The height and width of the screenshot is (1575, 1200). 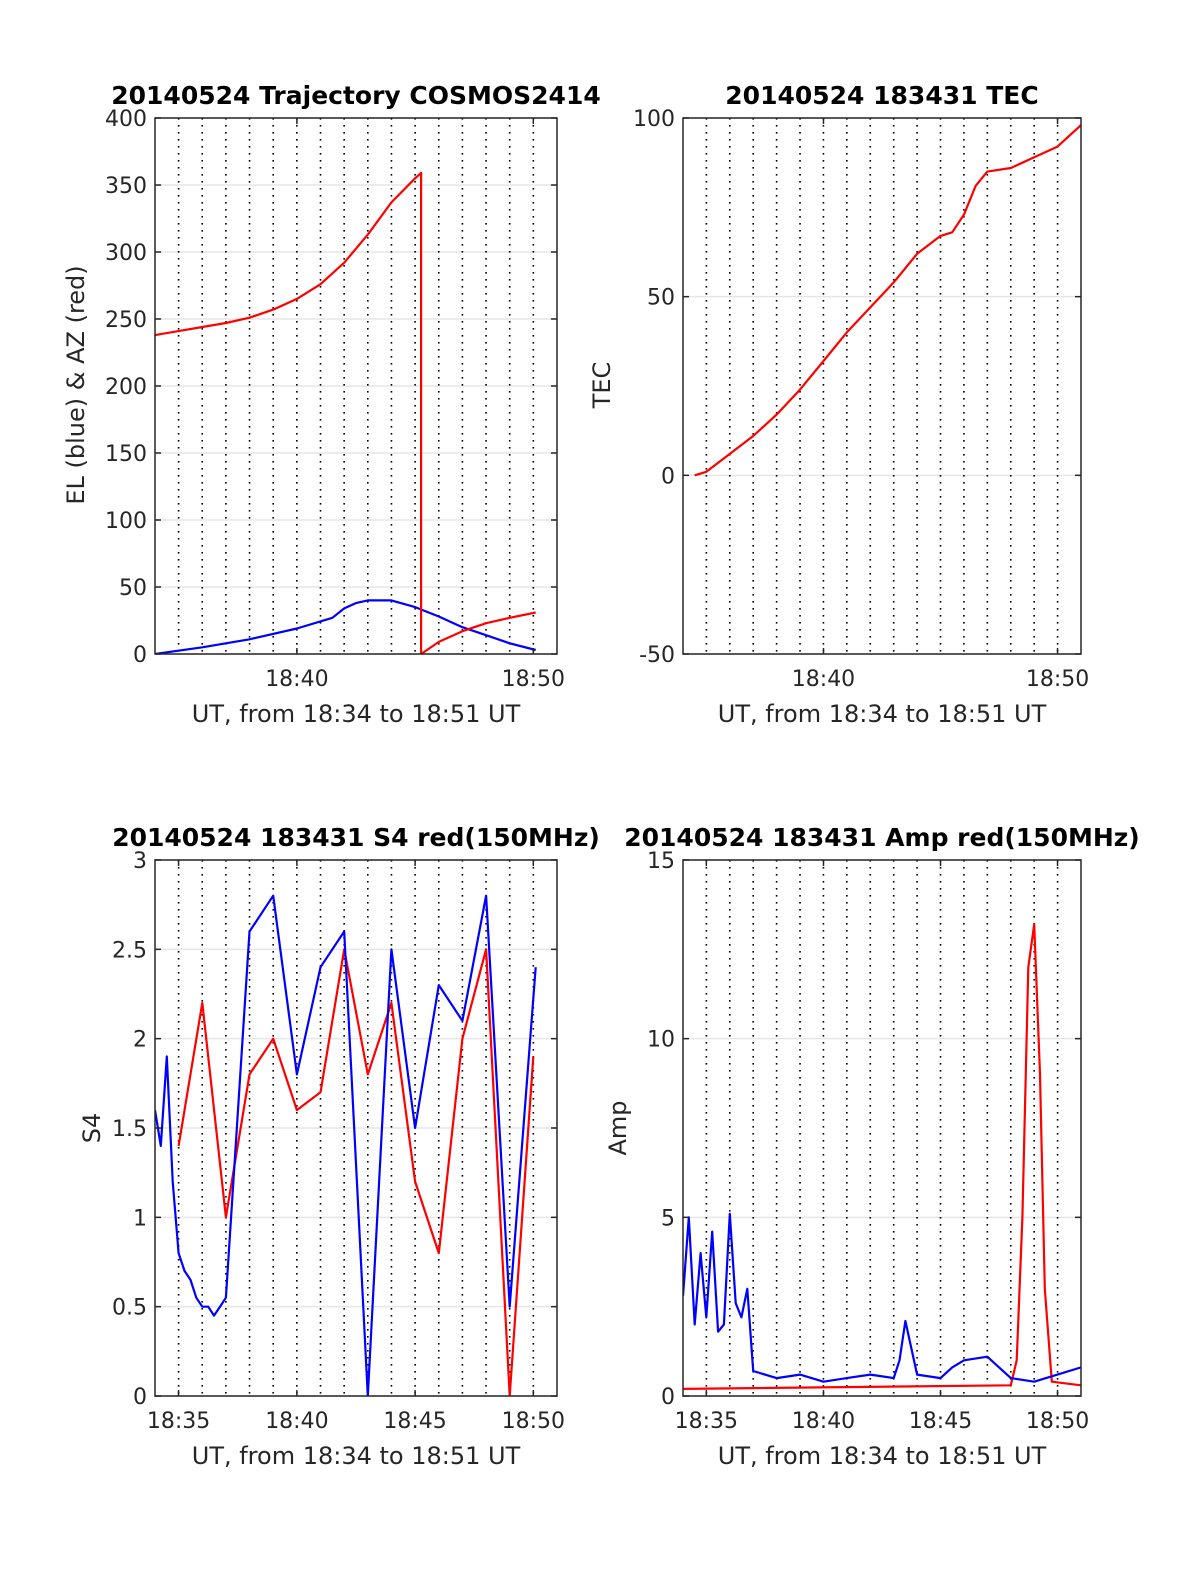 I want to click on tec-y-label: TEC, so click(x=602, y=386).